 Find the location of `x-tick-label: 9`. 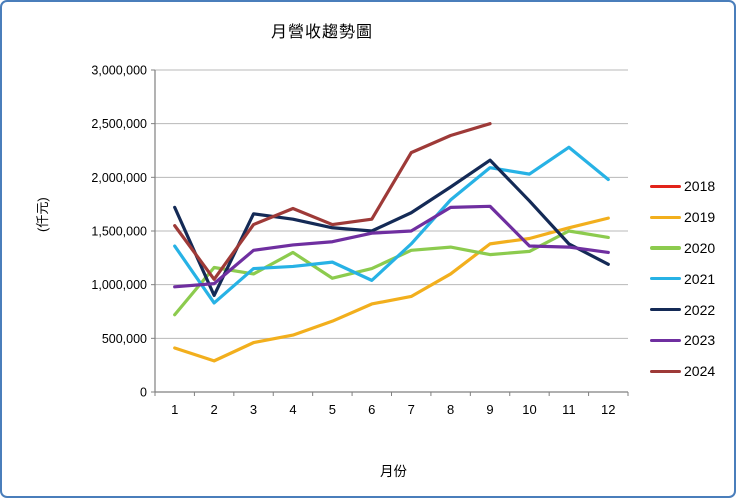

x-tick-label: 9 is located at coordinates (489, 409).